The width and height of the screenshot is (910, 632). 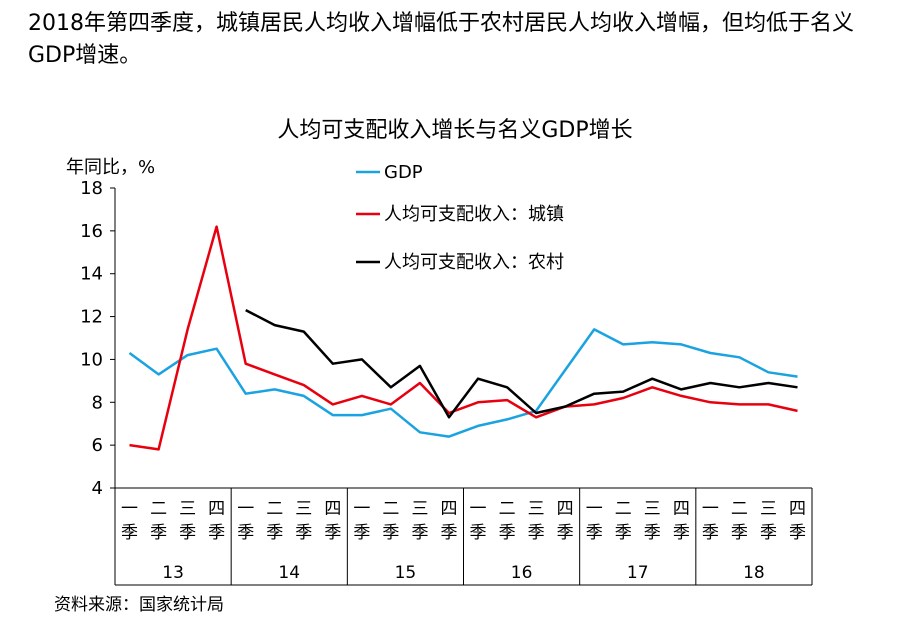 I want to click on y-tick-label: 16, so click(x=91, y=231).